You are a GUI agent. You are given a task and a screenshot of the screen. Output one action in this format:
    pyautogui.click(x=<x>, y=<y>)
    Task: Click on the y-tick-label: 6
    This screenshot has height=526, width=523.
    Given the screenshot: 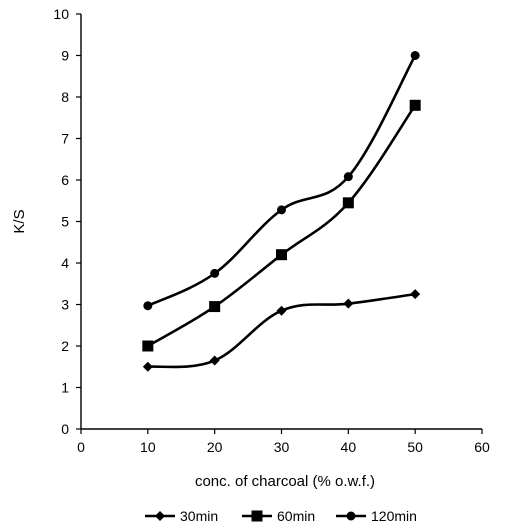 What is the action you would take?
    pyautogui.click(x=65, y=180)
    